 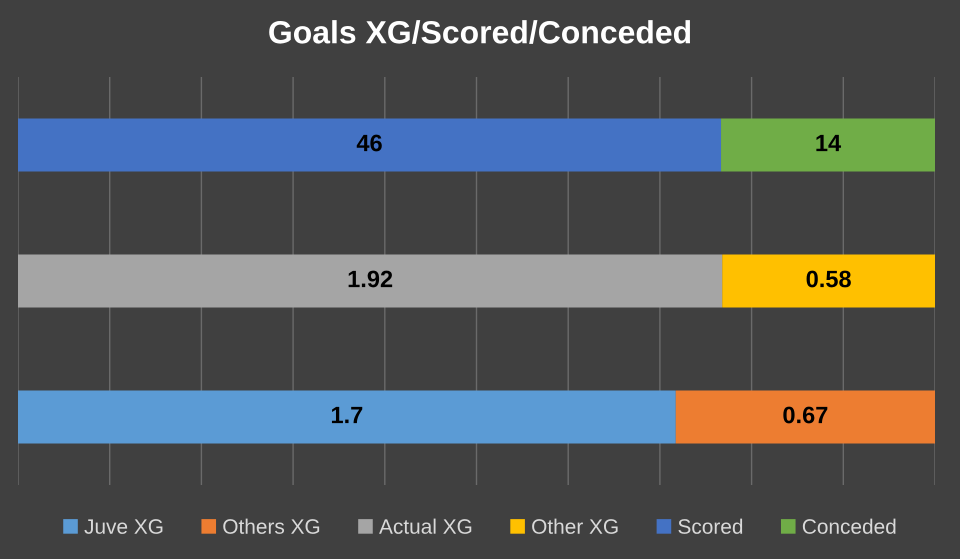 I want to click on chart-title: Goals XG/Scored/Conceded, so click(x=479, y=32).